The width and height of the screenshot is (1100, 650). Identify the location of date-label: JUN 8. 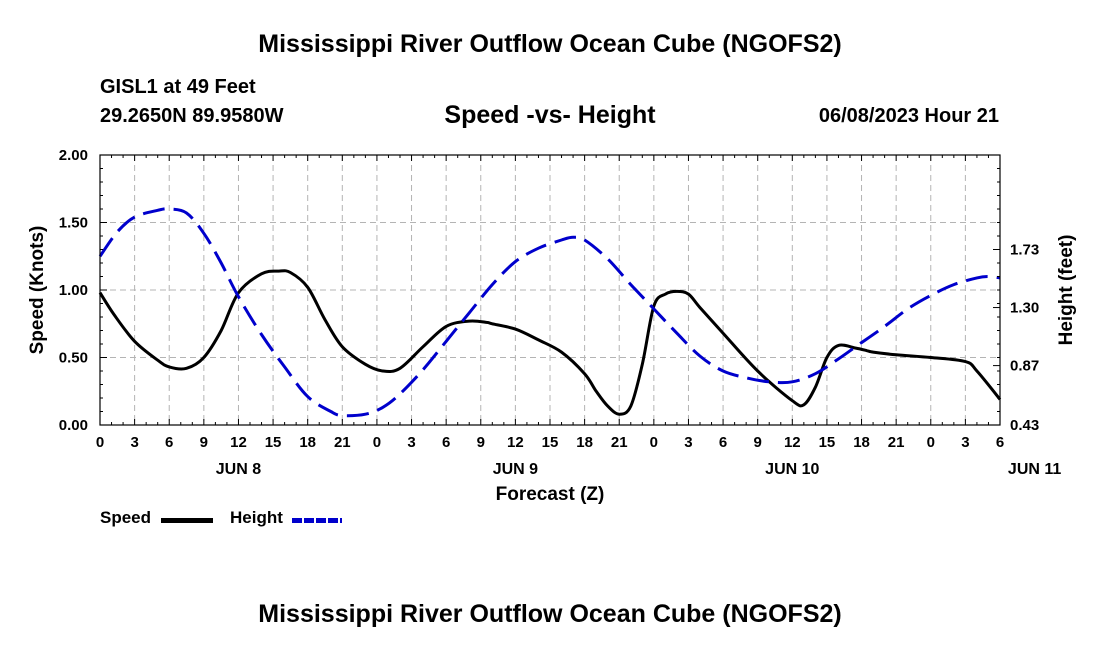
(238, 469).